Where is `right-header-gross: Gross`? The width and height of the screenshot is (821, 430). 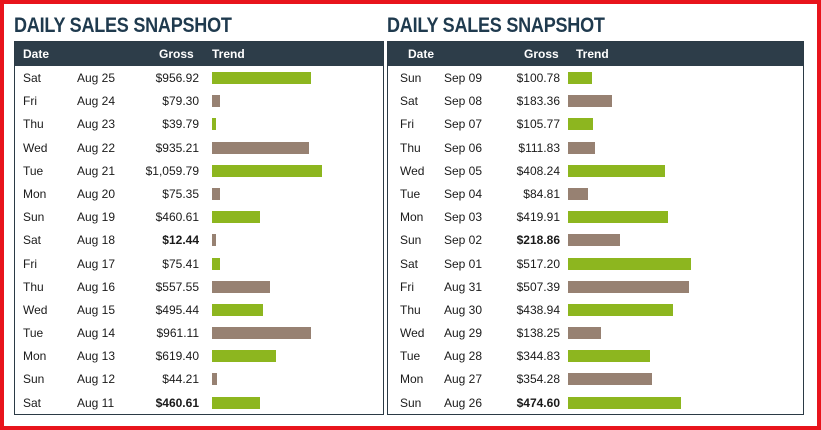
right-header-gross: Gross is located at coordinates (541, 54).